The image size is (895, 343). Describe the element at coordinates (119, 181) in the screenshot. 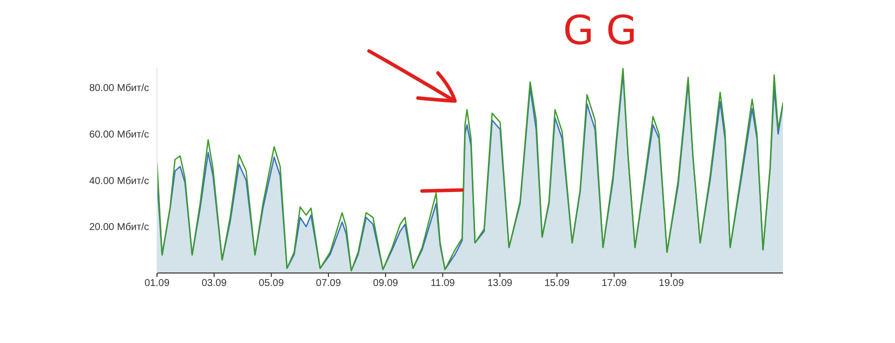

I see `y-tick-label: 40.00 Мбит/с` at that location.